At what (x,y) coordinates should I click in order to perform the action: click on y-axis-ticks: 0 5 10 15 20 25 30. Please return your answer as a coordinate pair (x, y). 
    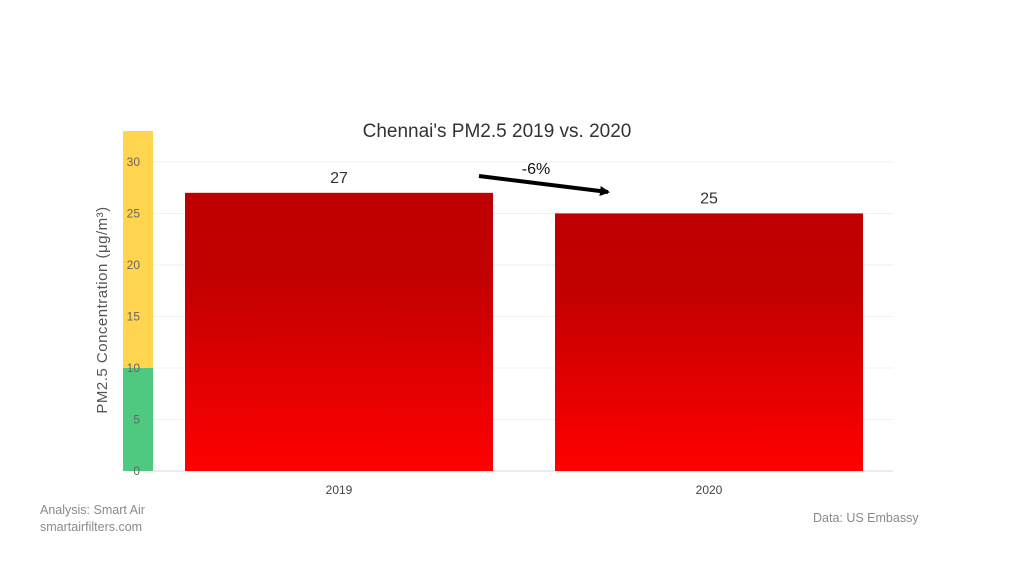
    Looking at the image, I should click on (134, 316).